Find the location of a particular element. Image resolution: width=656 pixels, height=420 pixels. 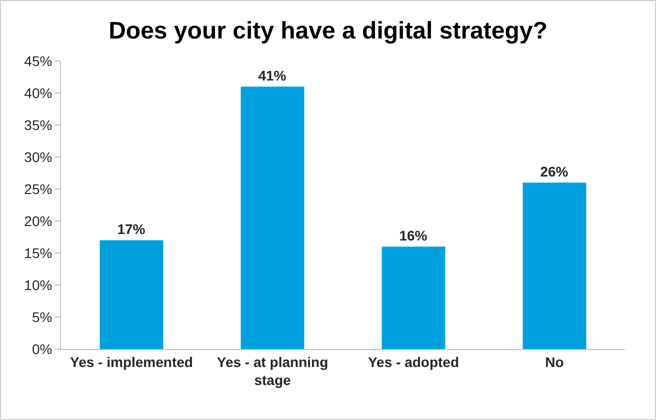

y-tick-label: 40% is located at coordinates (38, 92).